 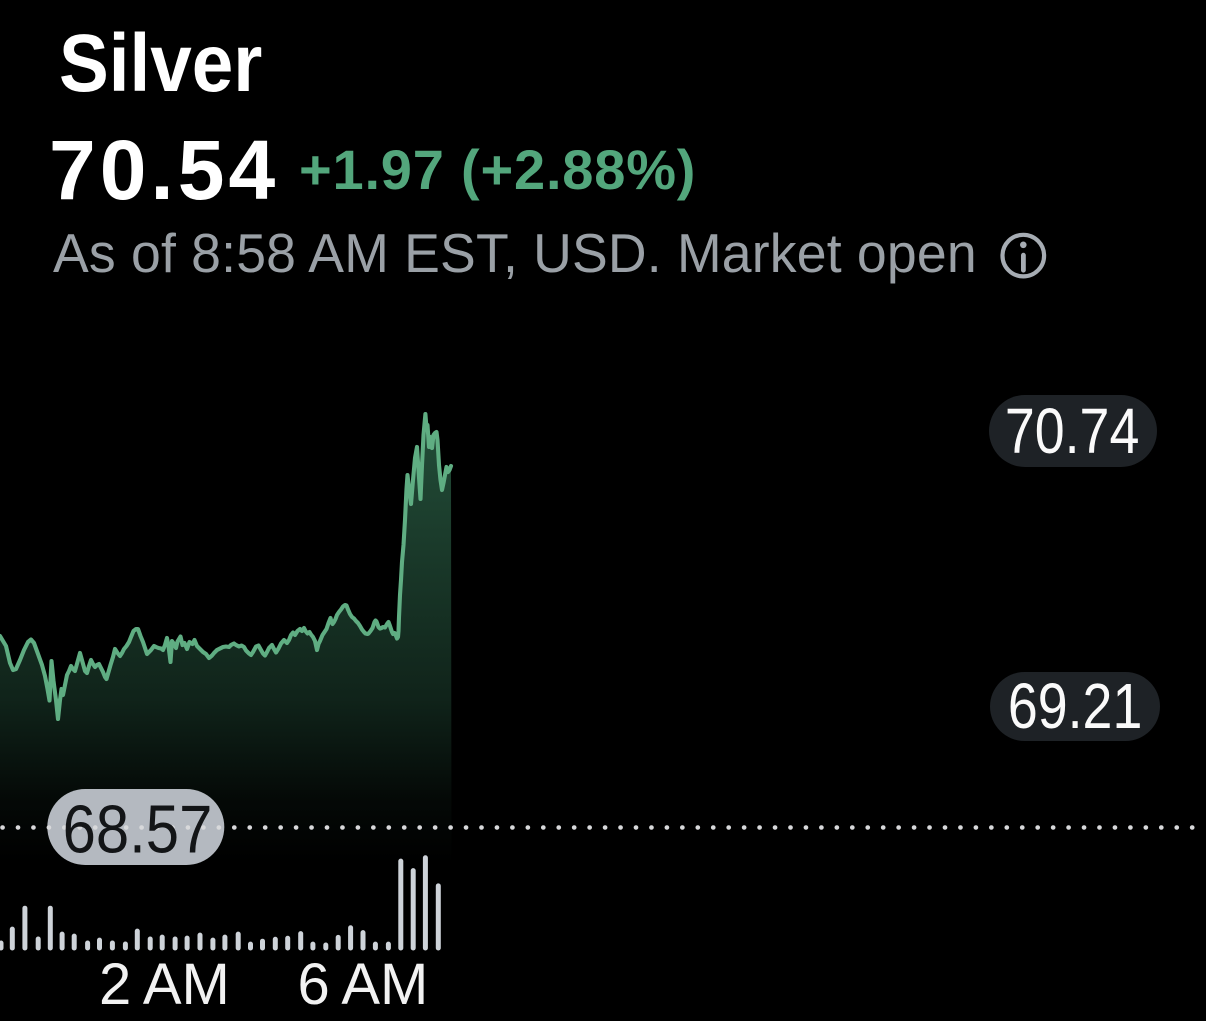 What do you see at coordinates (138, 829) in the screenshot?
I see `svg-text: 68.57` at bounding box center [138, 829].